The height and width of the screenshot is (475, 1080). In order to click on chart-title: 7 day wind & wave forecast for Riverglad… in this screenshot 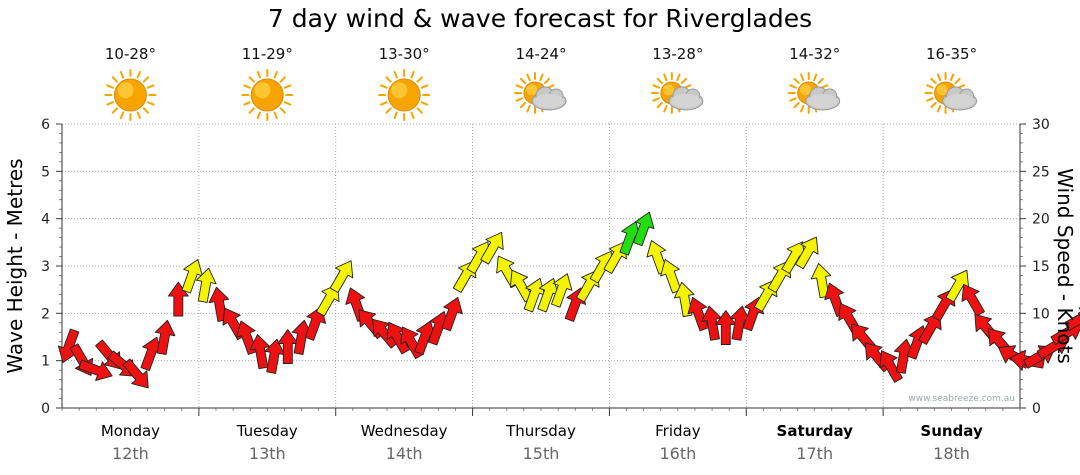, I will do `click(540, 18)`.